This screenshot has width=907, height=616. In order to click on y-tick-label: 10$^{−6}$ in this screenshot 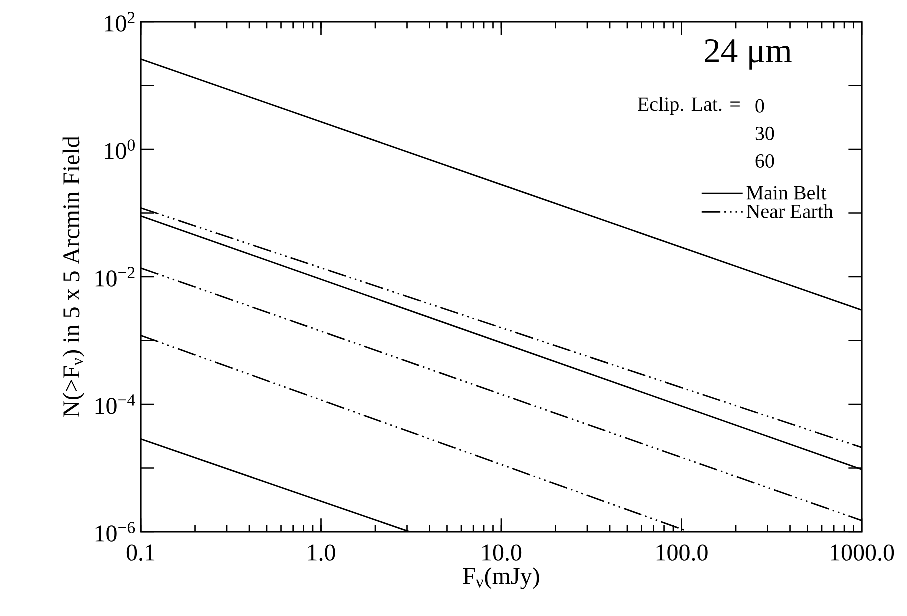, I will do `click(116, 532)`.